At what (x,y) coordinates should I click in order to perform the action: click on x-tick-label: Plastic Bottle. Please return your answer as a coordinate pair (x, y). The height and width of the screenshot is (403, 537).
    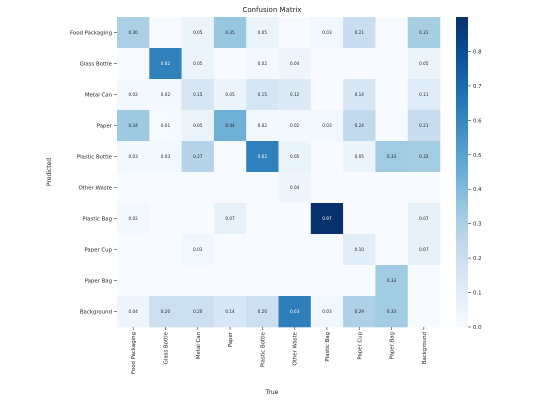
    Looking at the image, I should click on (263, 349).